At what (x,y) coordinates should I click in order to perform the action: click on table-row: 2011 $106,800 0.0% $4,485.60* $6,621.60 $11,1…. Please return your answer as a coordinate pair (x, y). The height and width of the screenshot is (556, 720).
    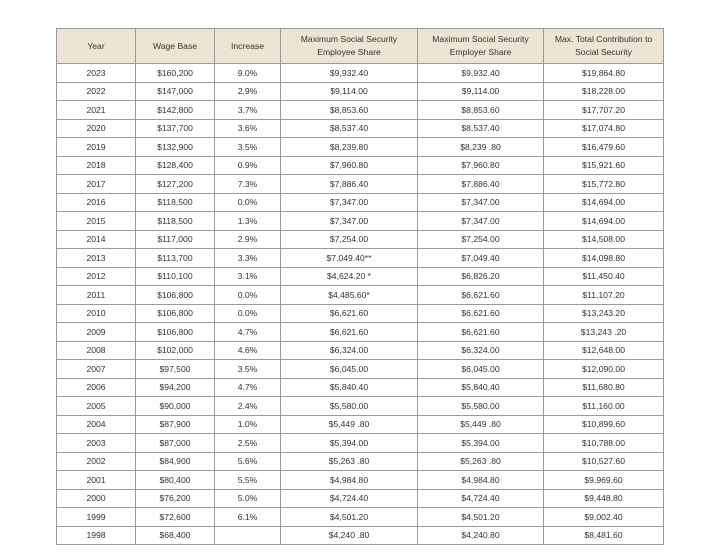
    Looking at the image, I should click on (360, 295).